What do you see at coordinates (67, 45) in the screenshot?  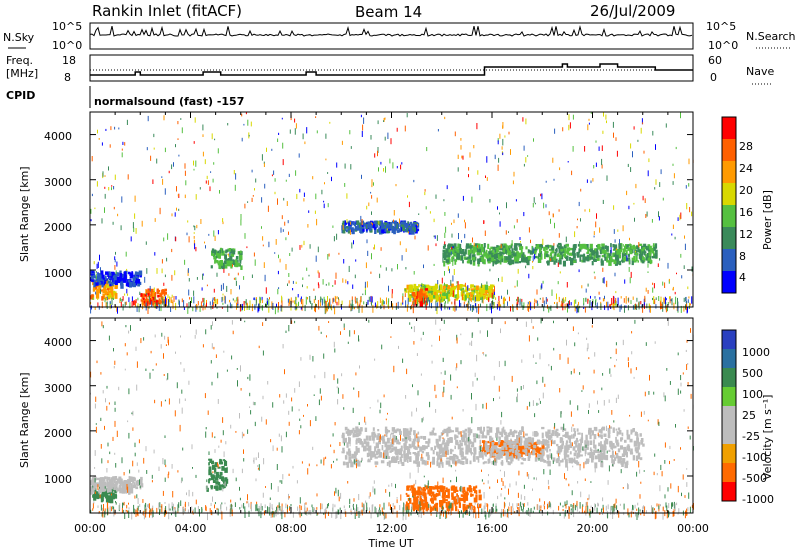 I see `sky-tick-bottom: 10^0` at bounding box center [67, 45].